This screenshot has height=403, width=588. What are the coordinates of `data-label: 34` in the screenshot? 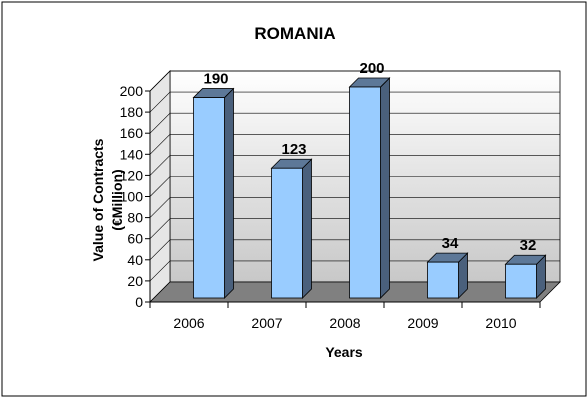 It's located at (450, 243).